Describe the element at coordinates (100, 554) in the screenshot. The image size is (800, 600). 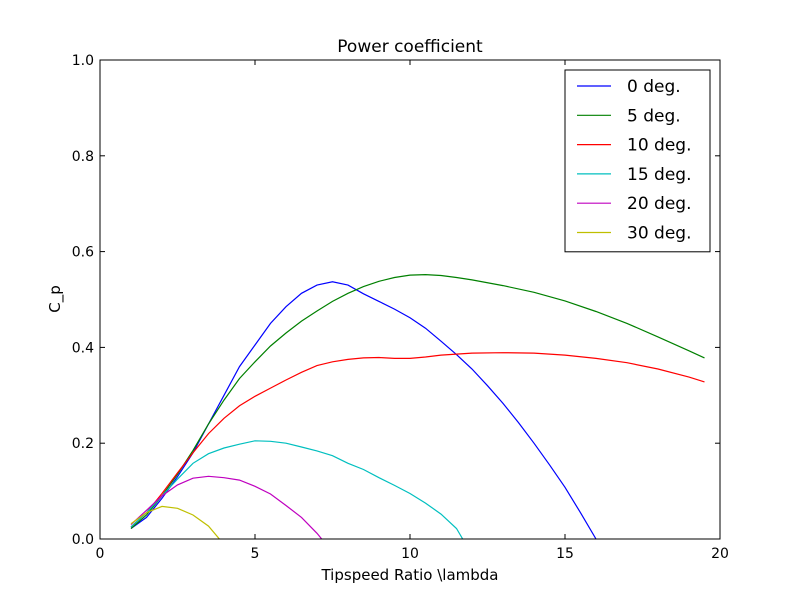
I see `x-tick-label: 0` at that location.